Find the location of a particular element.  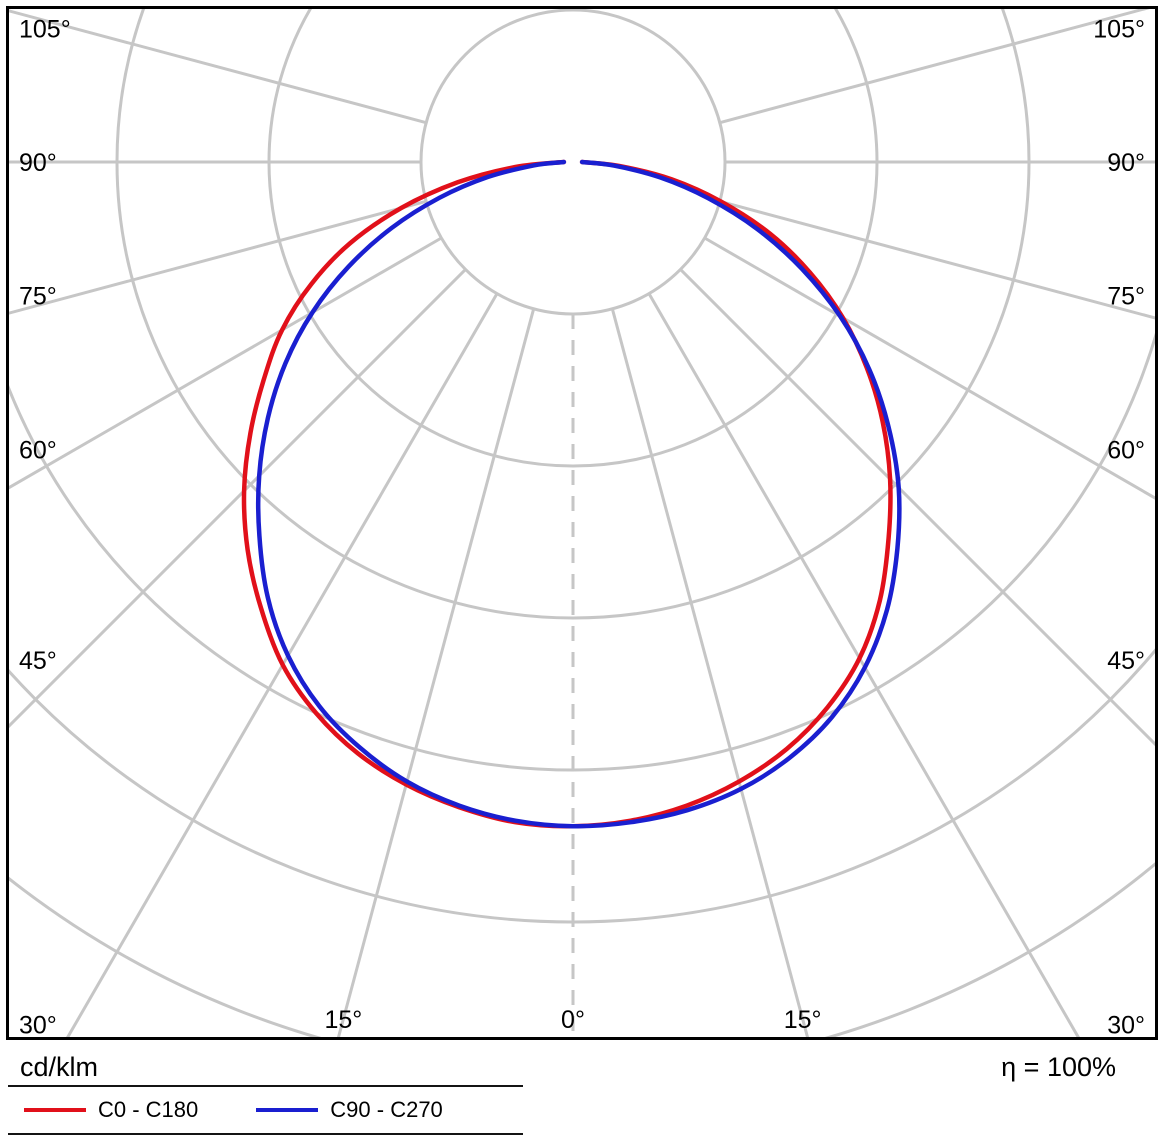

legend-entry-c0-c180: C0 - C180 is located at coordinates (111, 1110).